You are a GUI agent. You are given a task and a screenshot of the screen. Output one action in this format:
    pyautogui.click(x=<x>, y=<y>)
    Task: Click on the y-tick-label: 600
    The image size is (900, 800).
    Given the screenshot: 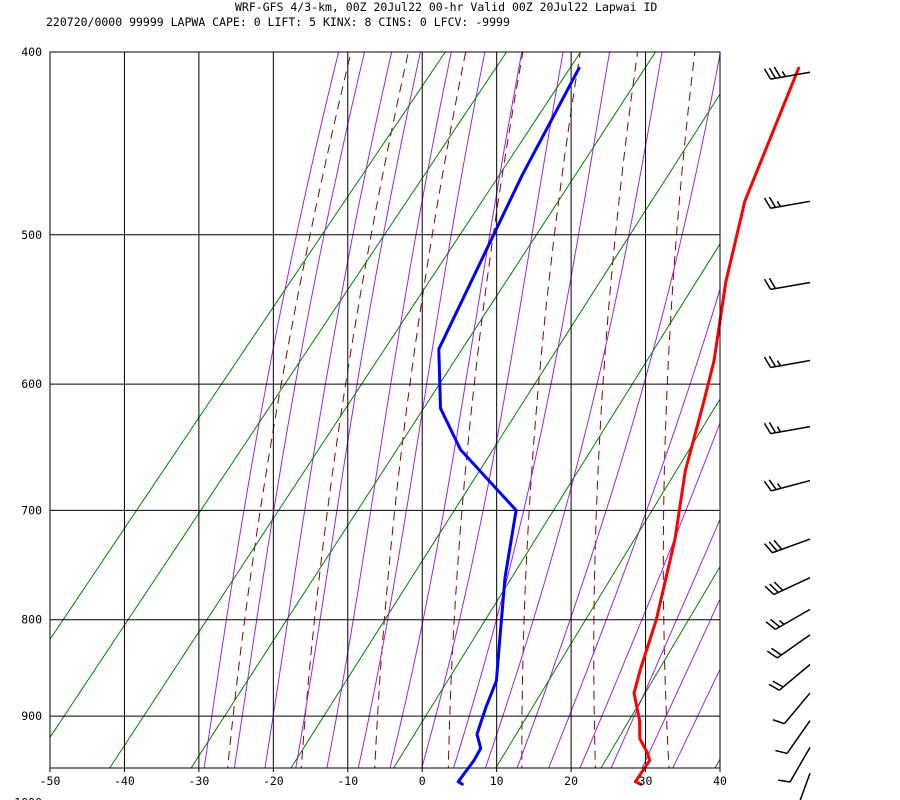 What is the action you would take?
    pyautogui.click(x=31, y=384)
    